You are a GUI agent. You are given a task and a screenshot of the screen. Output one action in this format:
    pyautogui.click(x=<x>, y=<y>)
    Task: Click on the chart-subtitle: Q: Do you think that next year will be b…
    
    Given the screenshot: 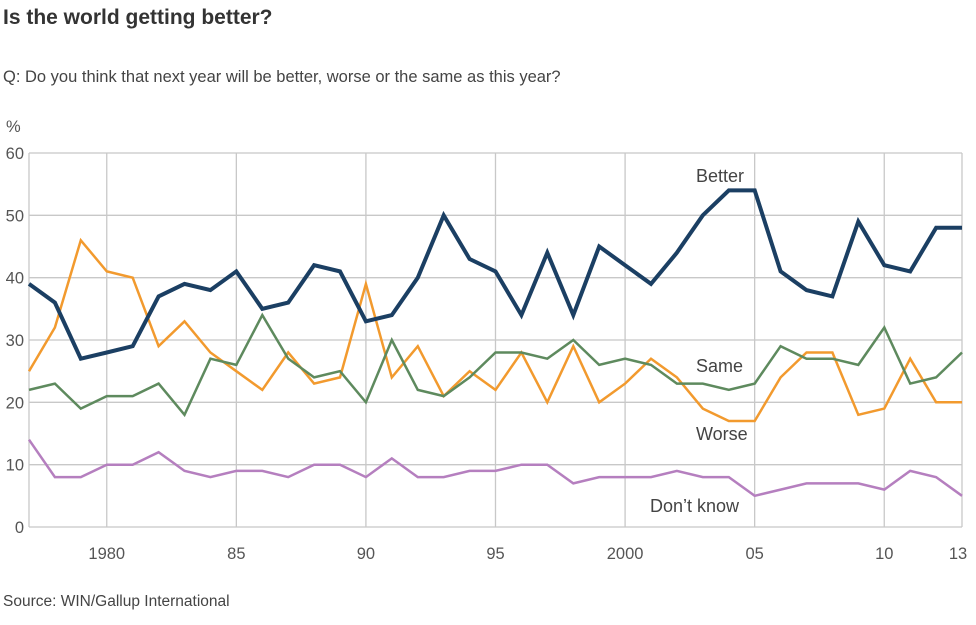 What is the action you would take?
    pyautogui.click(x=282, y=77)
    